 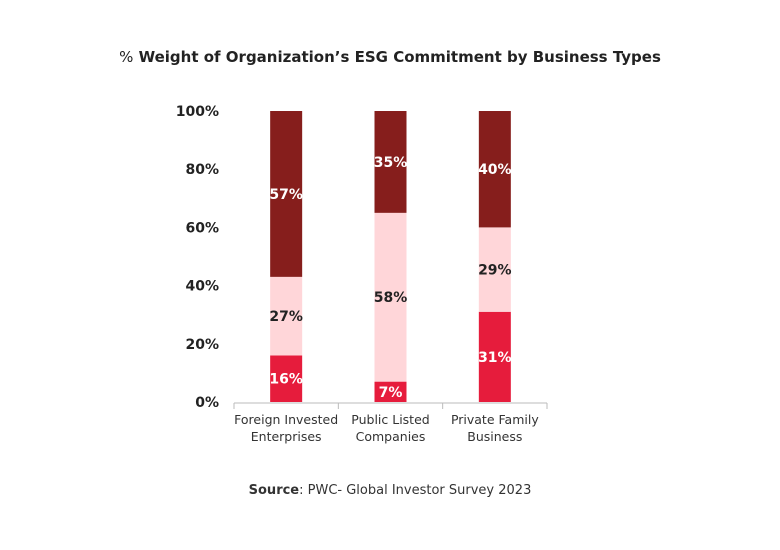 I want to click on data-label: 31%, so click(x=495, y=358).